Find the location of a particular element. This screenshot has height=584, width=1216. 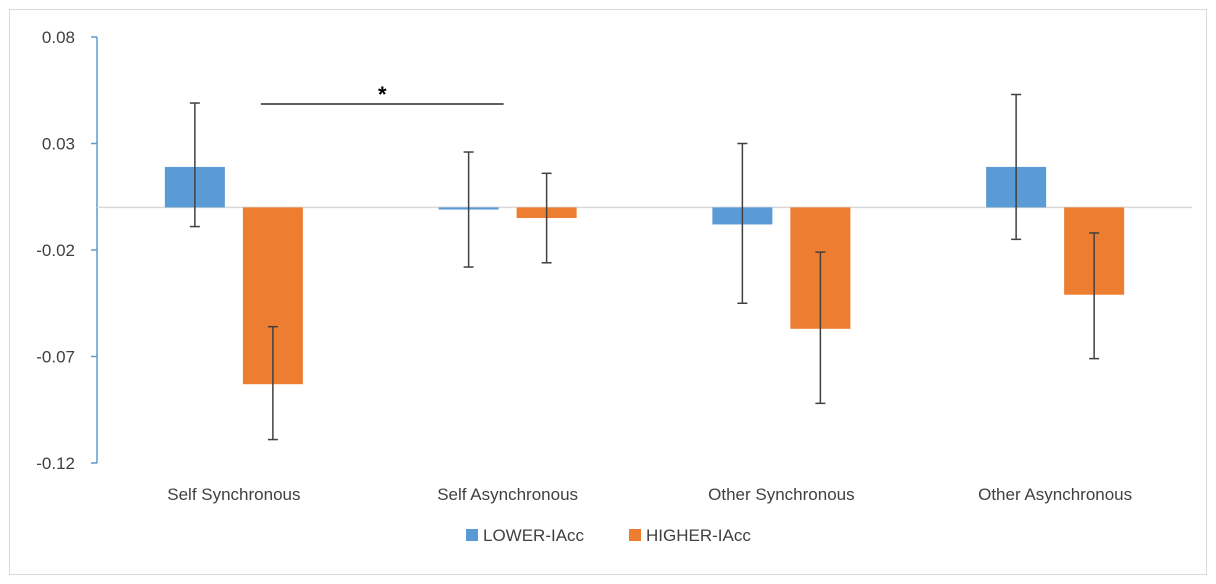

y-tick-label: 0.08 is located at coordinates (58, 37).